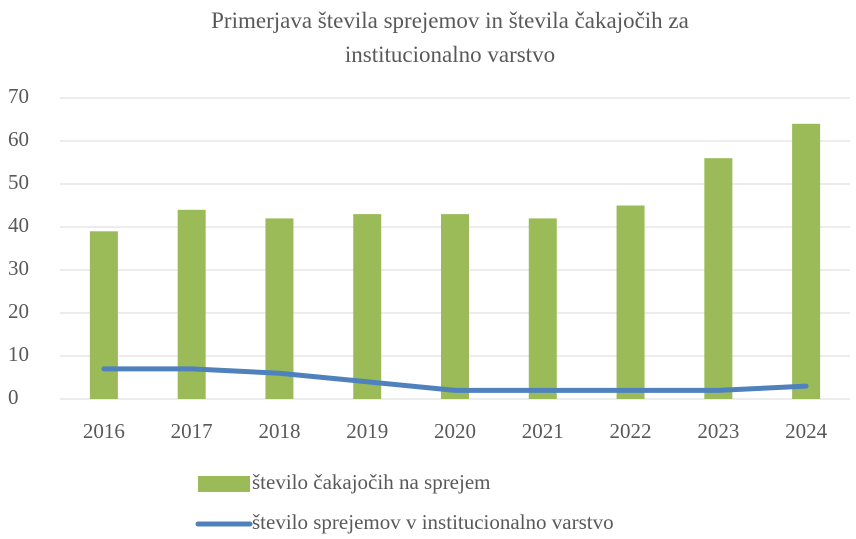 This screenshot has height=539, width=856. What do you see at coordinates (455, 431) in the screenshot?
I see `x-tick-label: 2020` at bounding box center [455, 431].